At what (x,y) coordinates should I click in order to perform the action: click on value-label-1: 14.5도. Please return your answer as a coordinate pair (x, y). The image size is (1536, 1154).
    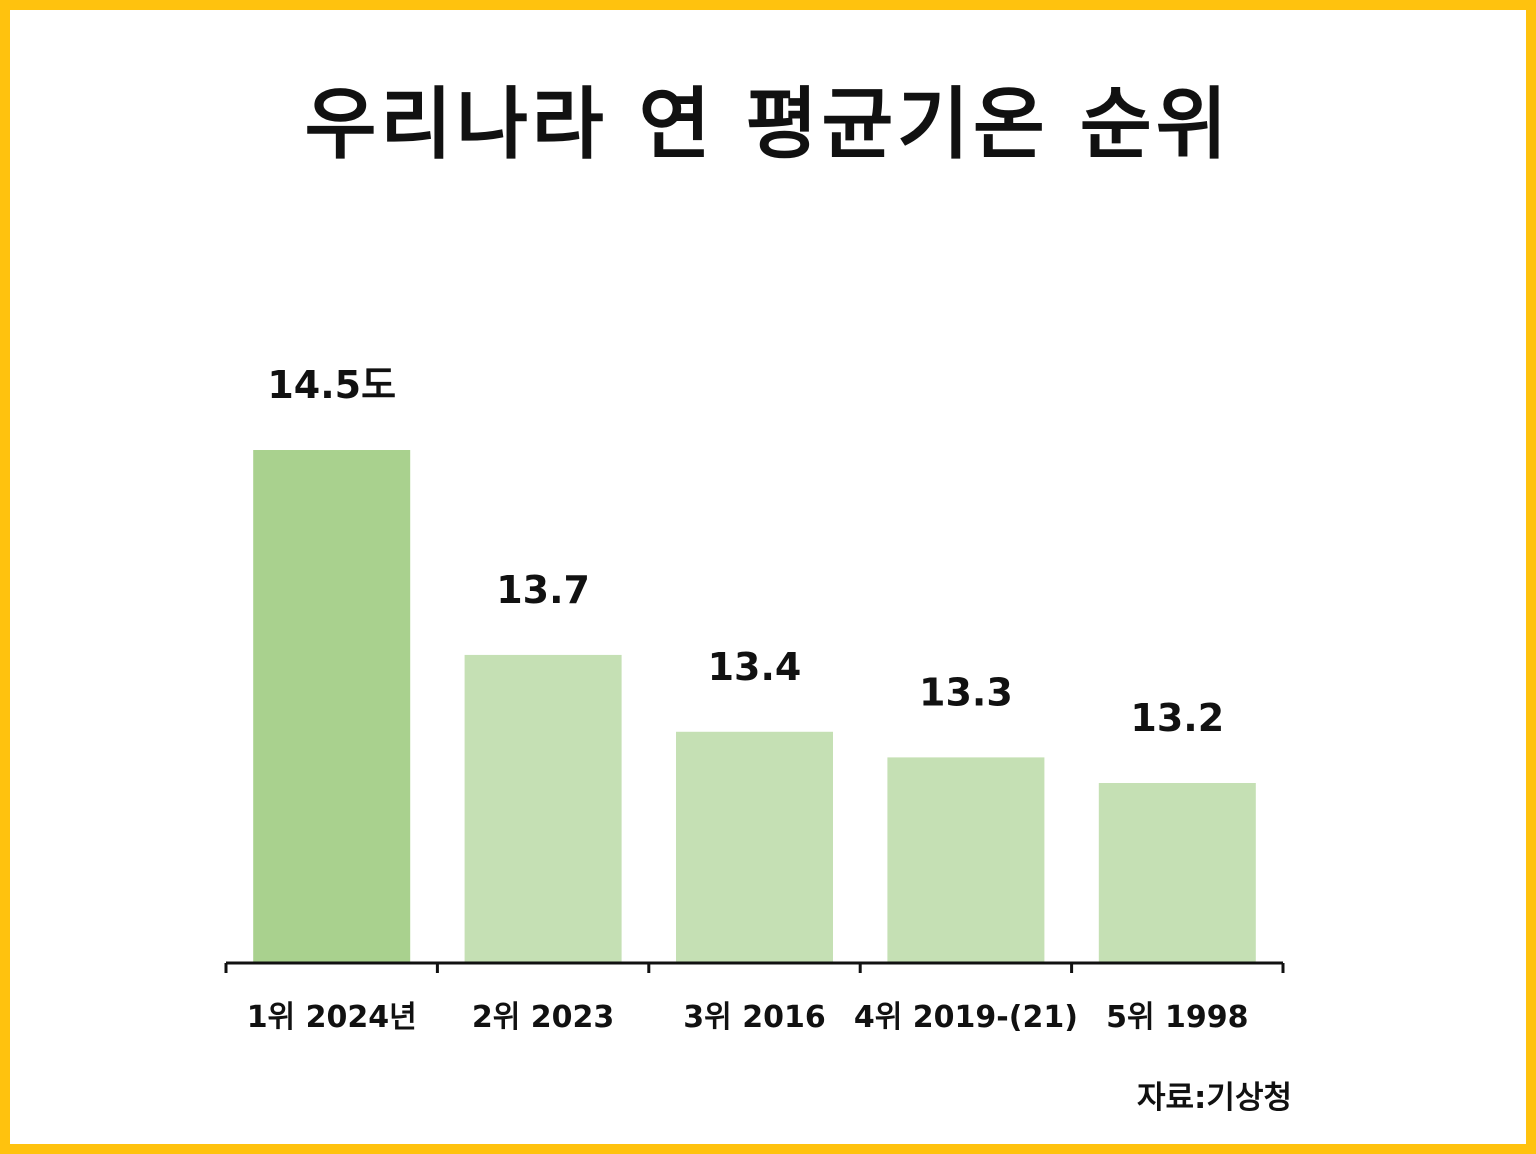
    Looking at the image, I should click on (331, 385).